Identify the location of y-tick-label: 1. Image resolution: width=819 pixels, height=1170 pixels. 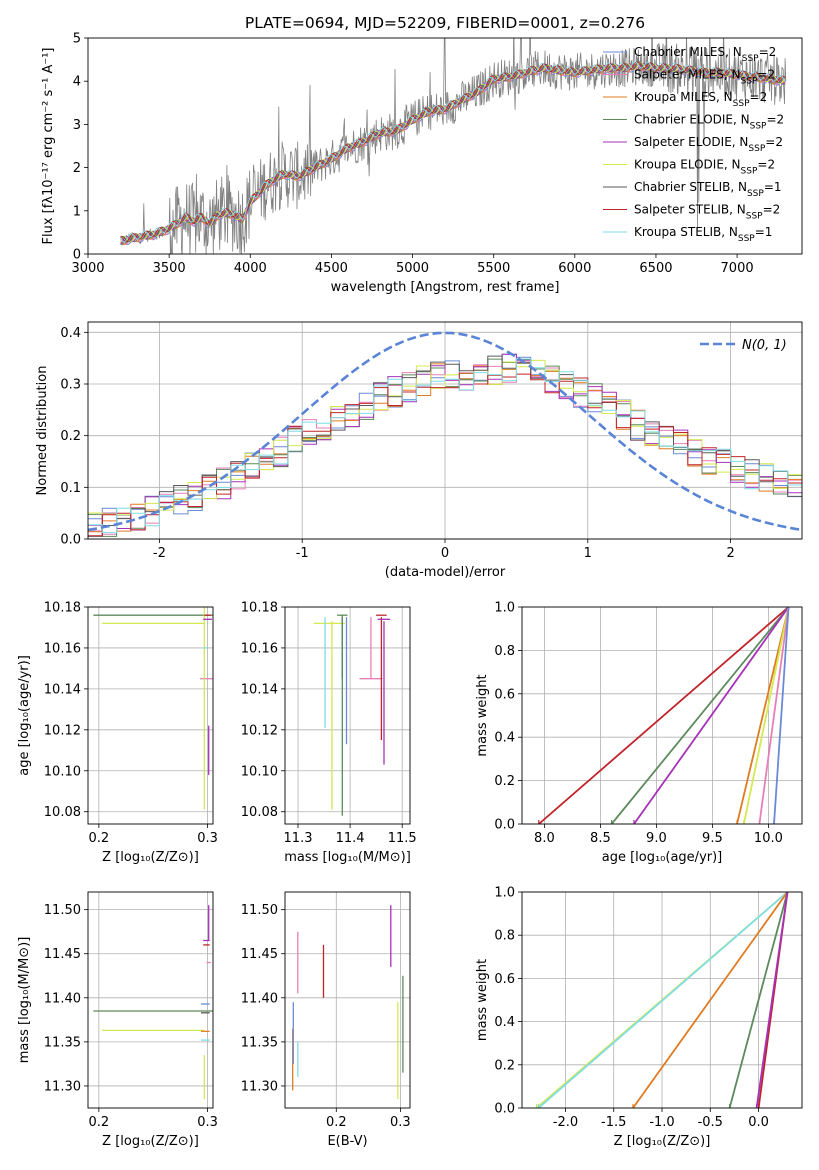
(77, 211).